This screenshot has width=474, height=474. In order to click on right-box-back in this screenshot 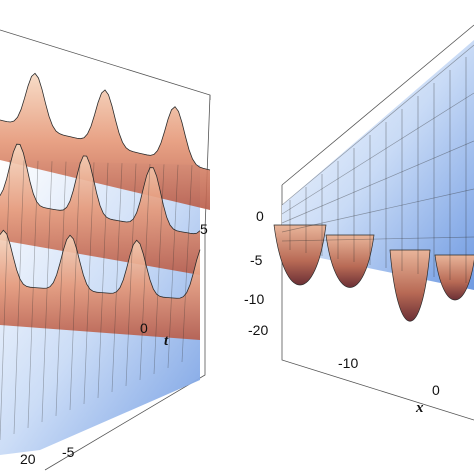, I will do `click(377, 105)`.